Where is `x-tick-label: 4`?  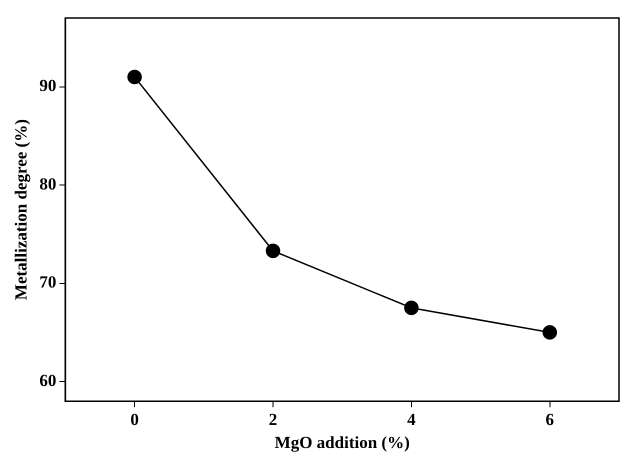 x-tick-label: 4 is located at coordinates (411, 419).